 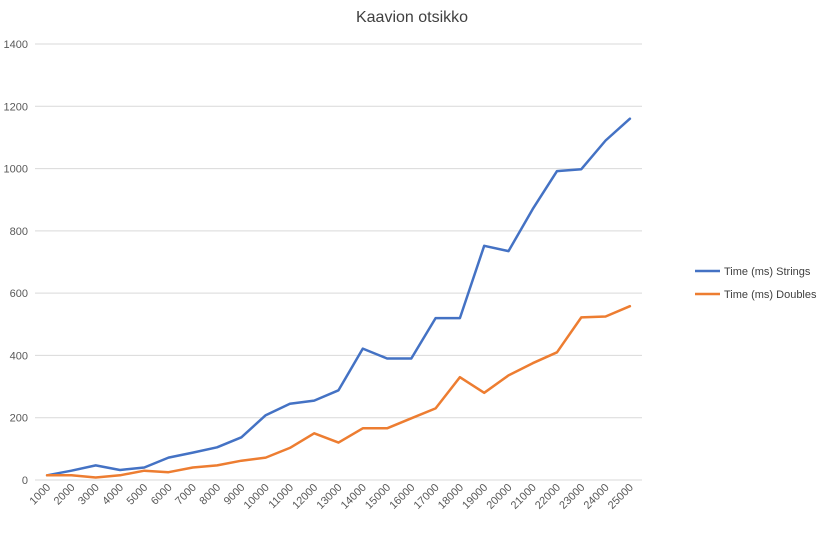 I want to click on x-tick-label: 11000, so click(x=282, y=497).